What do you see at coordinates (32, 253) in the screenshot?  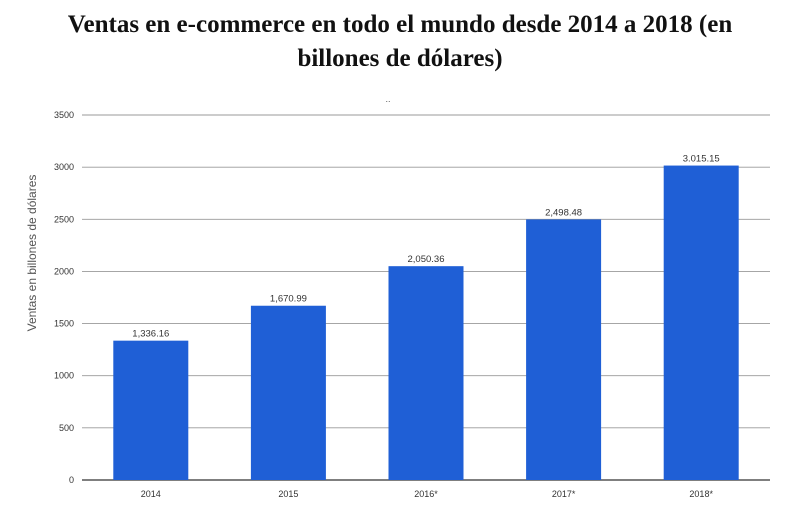 I see `y-axis-label: Ventas en billones de dólares` at bounding box center [32, 253].